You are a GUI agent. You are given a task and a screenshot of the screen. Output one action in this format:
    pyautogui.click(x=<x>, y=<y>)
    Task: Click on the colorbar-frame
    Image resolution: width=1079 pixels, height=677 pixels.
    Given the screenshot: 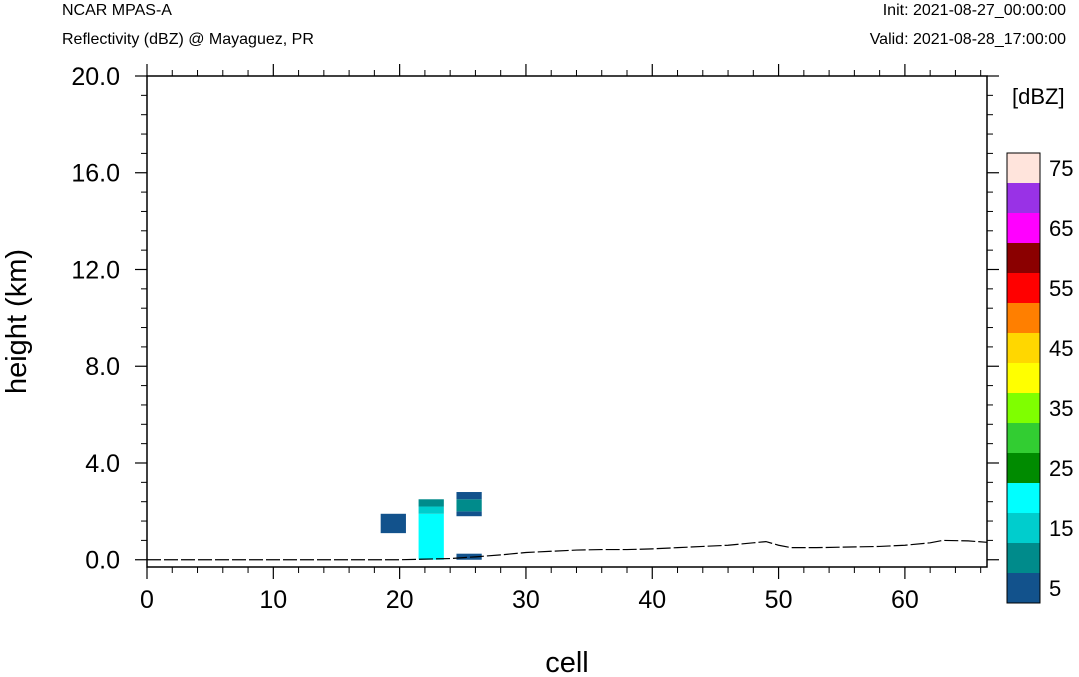 What is the action you would take?
    pyautogui.click(x=1023, y=378)
    